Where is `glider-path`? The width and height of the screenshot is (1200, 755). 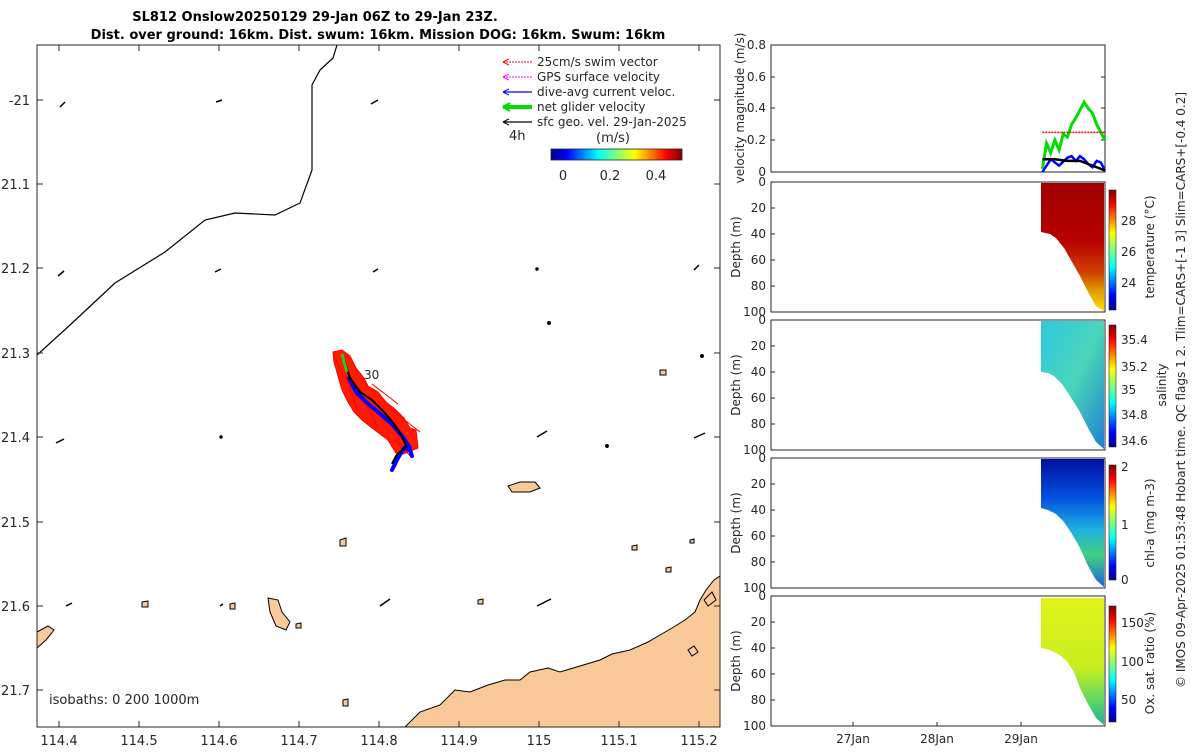 glider-path is located at coordinates (375, 412).